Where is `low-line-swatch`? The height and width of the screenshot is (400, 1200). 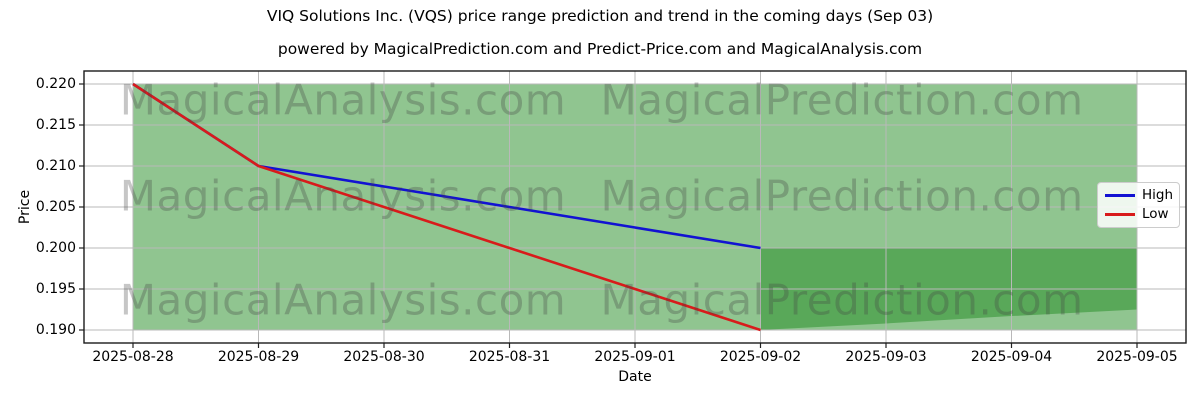
low-line-swatch is located at coordinates (1120, 214).